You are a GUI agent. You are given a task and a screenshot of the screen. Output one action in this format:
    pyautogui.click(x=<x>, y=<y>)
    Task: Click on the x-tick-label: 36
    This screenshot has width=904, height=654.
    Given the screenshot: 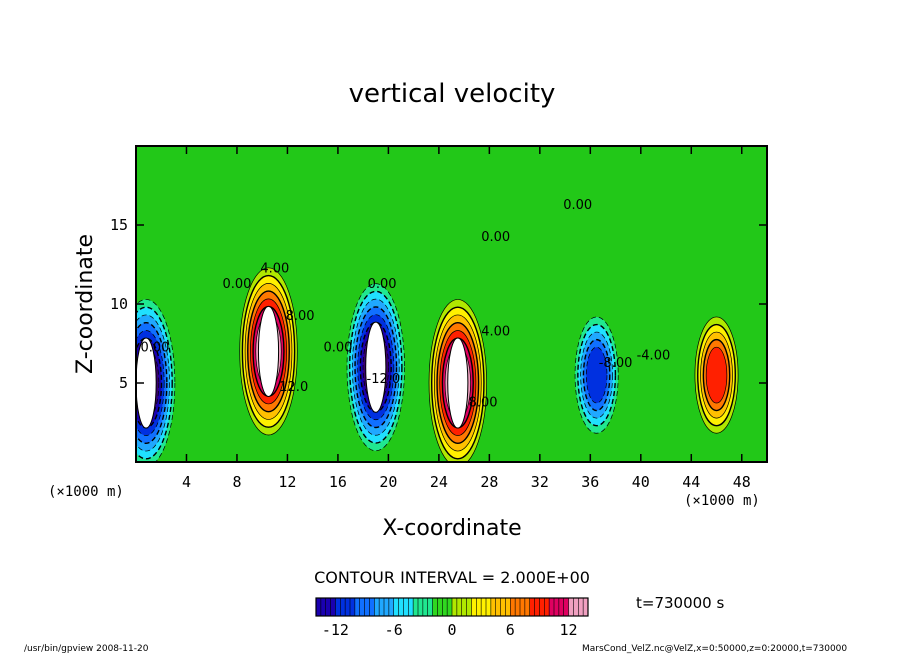 What is the action you would take?
    pyautogui.click(x=590, y=482)
    